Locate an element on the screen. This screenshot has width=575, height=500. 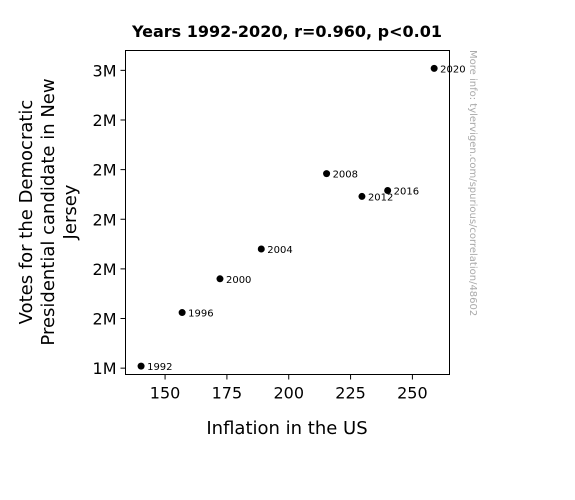
y-axis-label-line-3: Jersey is located at coordinates (70, 212).